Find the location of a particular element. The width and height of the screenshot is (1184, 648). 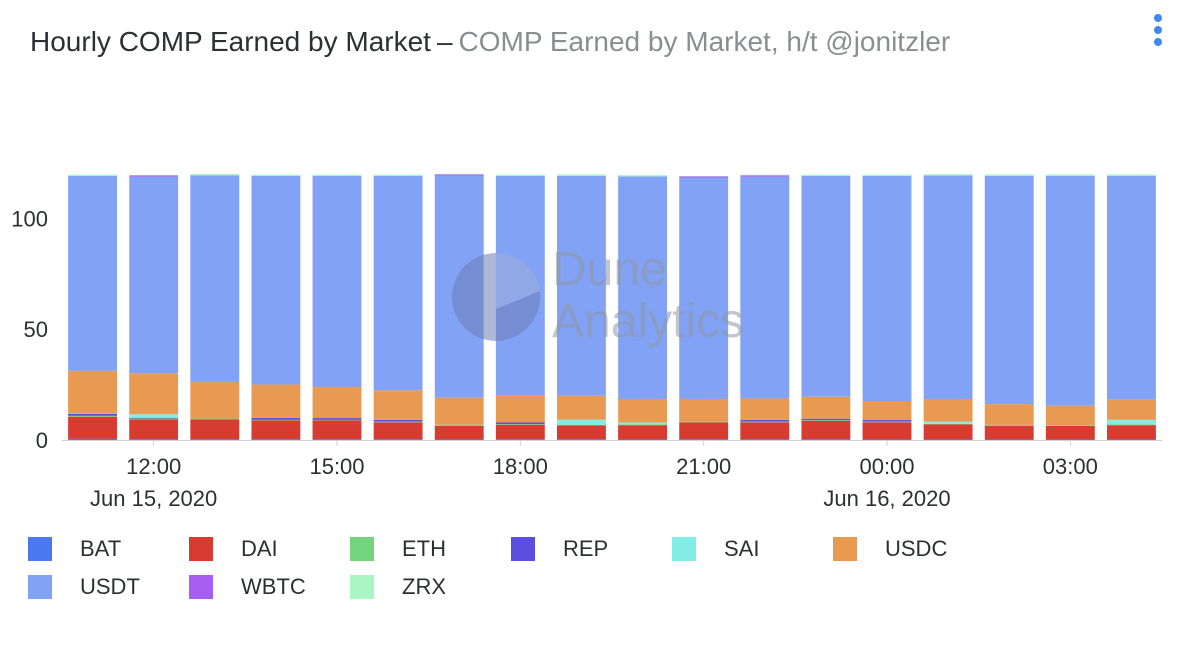

legend-item-dai: DAI is located at coordinates (233, 549).